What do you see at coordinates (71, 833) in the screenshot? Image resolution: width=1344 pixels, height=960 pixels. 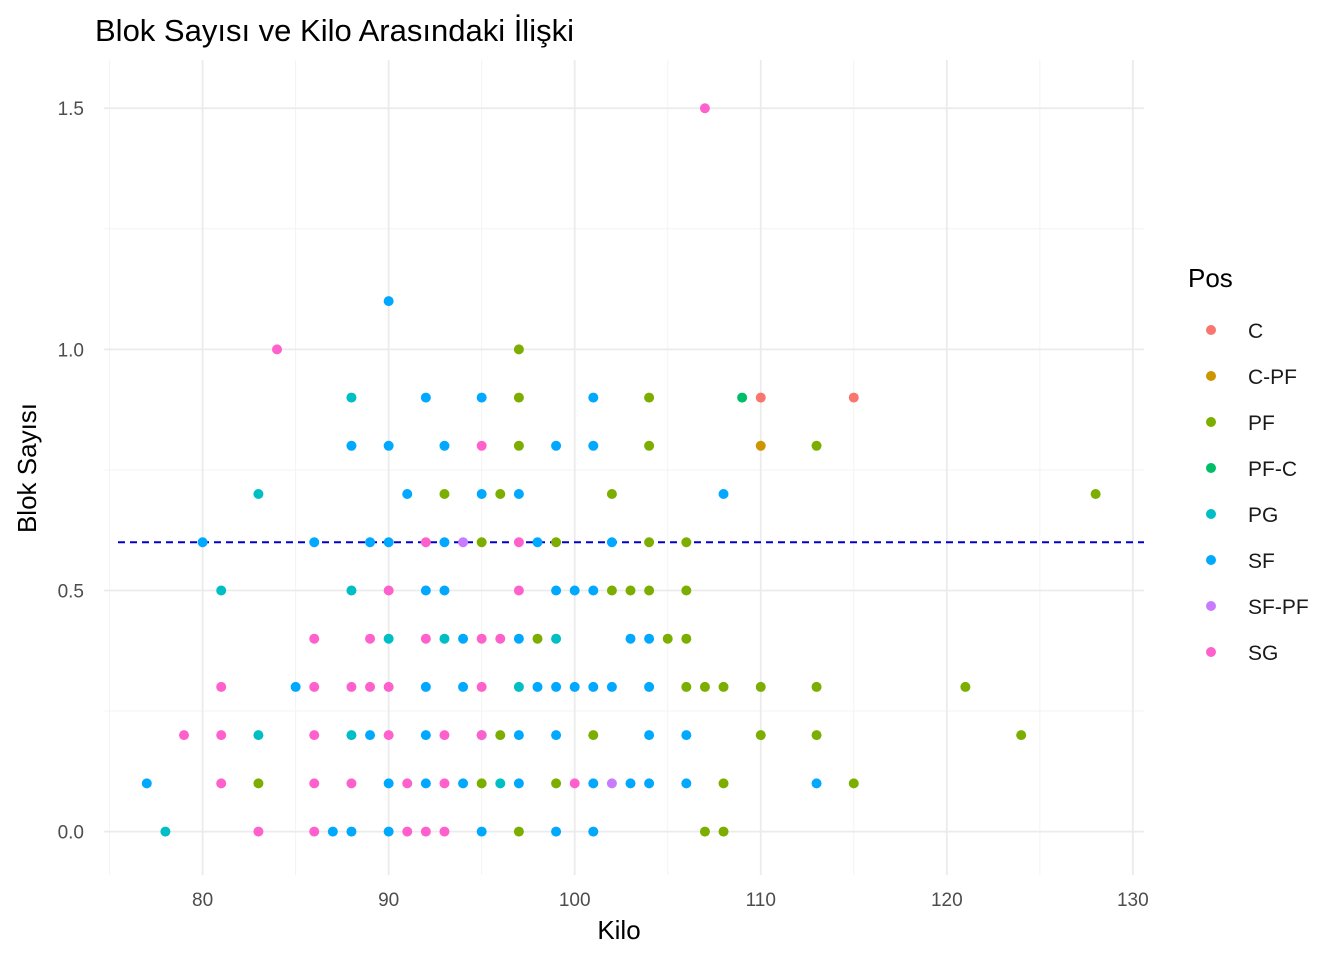 I see `y-tick-label: 0.0` at bounding box center [71, 833].